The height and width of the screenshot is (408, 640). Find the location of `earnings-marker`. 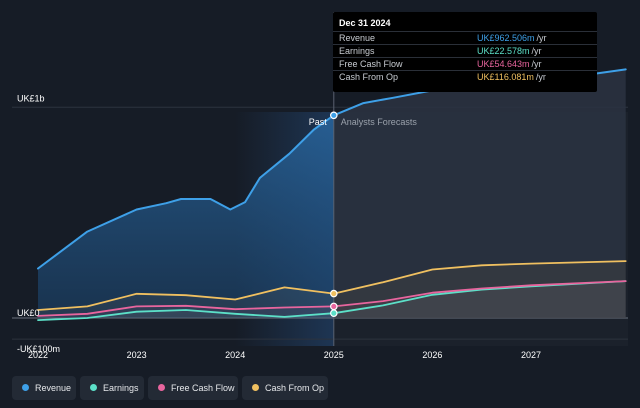

earnings-marker is located at coordinates (333, 313).